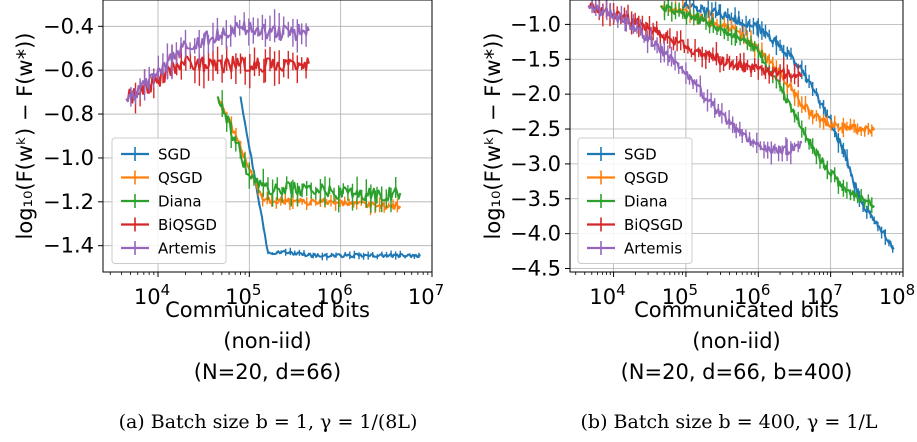 This screenshot has width=917, height=442. I want to click on panel-a-x-tick-label: 10⁵, so click(243, 295).